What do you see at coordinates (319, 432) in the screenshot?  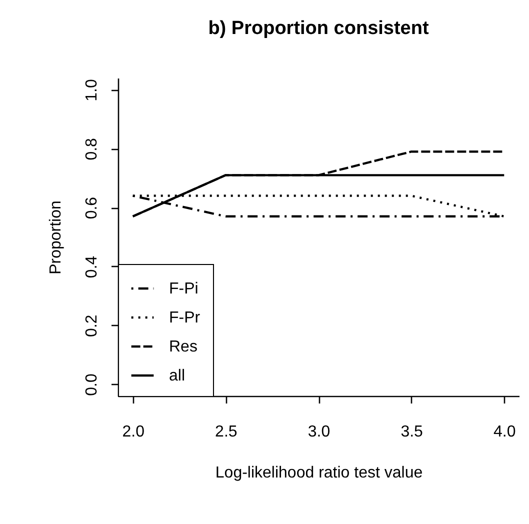 I see `x-tick-label: 3.0` at bounding box center [319, 432].